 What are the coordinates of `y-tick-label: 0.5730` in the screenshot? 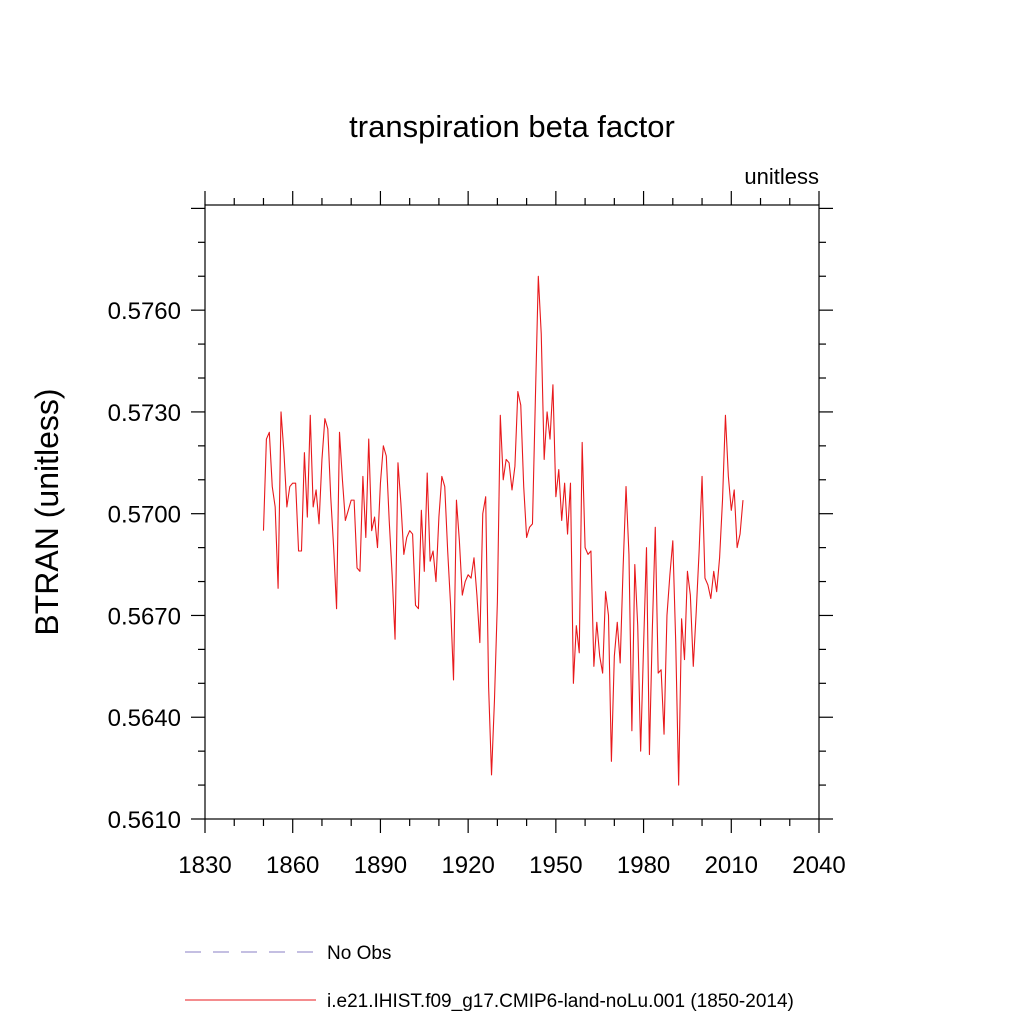 It's located at (144, 413).